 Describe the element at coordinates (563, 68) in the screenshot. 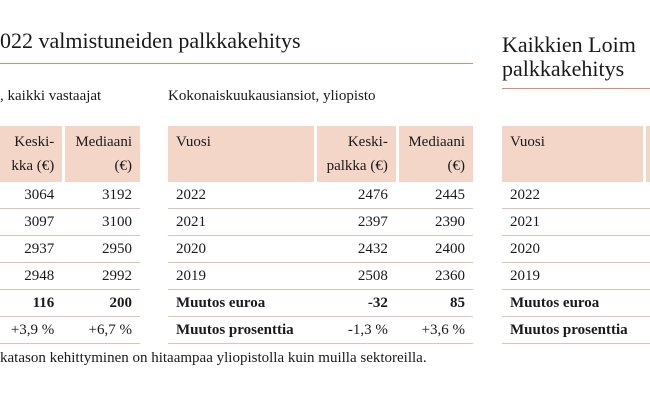

I see `right-section-title-line2: palkkakehitys` at that location.